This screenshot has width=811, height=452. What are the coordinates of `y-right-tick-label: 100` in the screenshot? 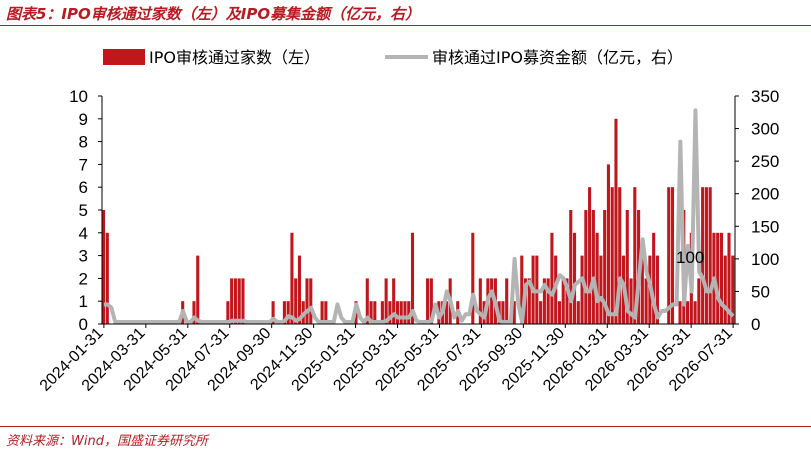 It's located at (765, 259).